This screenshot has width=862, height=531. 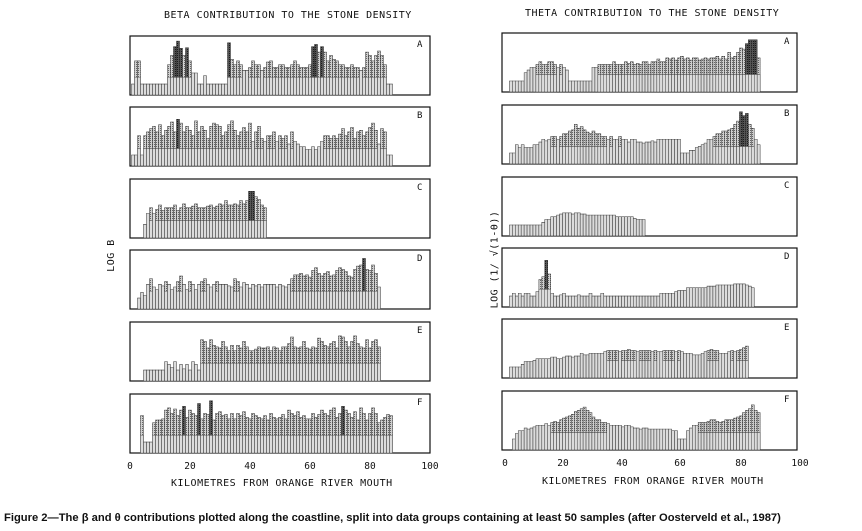 I want to click on beta-panel-c-bar, so click(x=154, y=226).